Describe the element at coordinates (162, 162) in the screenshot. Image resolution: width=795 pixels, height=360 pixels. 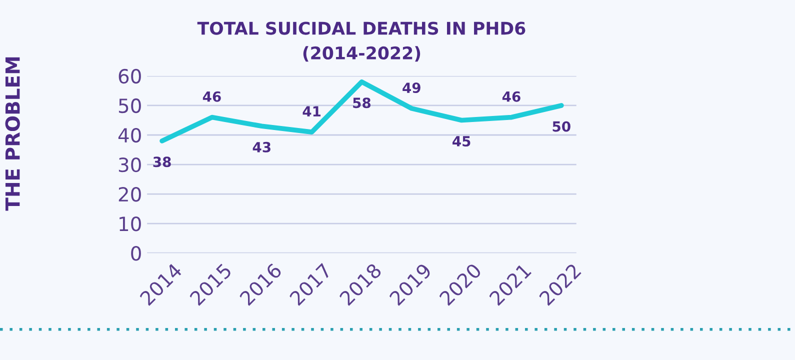
I see `data-label: 38` at that location.